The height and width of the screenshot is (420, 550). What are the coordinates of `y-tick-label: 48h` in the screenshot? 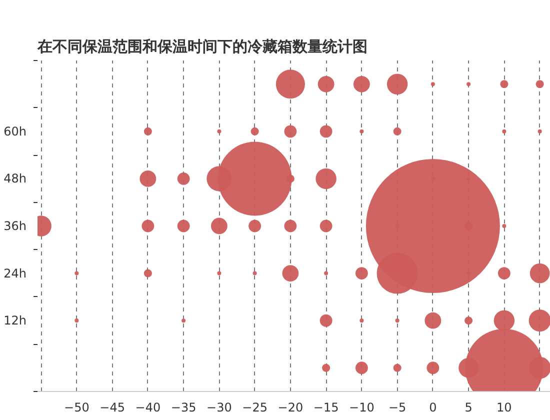 It's located at (15, 179).